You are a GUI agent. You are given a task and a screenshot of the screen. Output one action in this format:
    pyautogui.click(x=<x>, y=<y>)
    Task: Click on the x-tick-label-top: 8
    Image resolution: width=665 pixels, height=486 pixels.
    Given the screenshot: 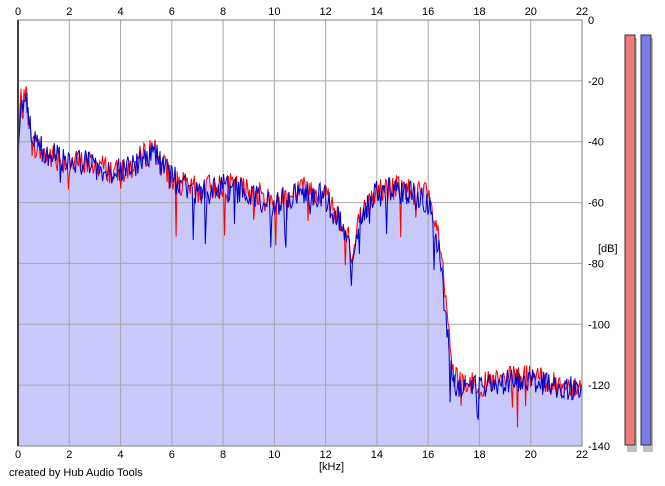 What is the action you would take?
    pyautogui.click(x=223, y=12)
    